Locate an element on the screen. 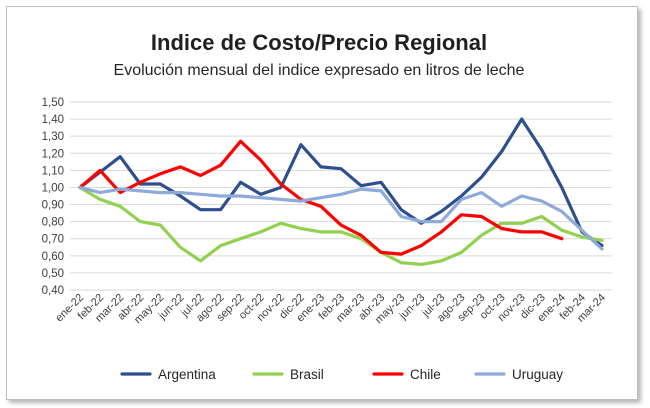 The height and width of the screenshot is (408, 650). chart-title: Indice de Costo/Precio Regional is located at coordinates (319, 42).